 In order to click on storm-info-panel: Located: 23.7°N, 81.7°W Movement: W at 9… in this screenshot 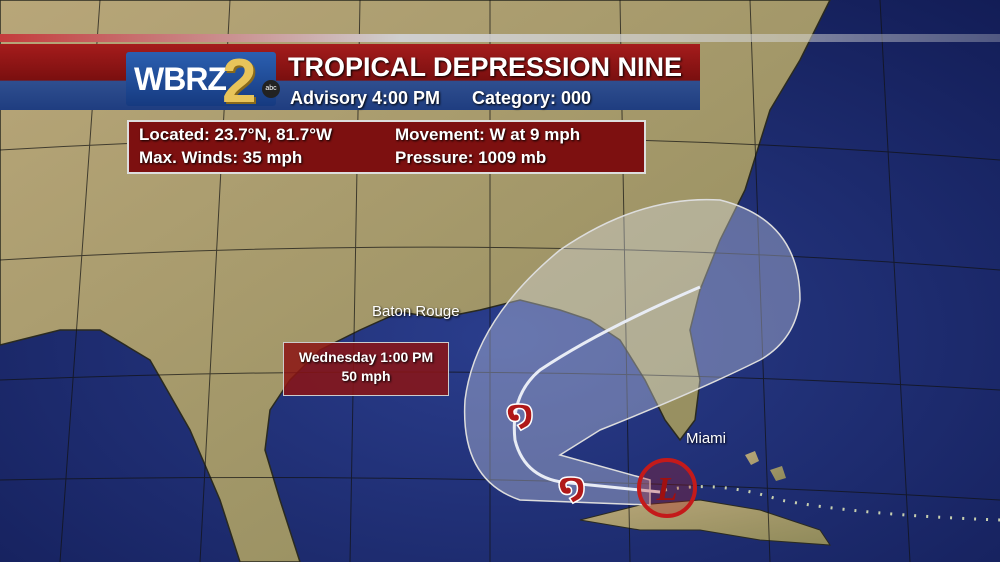, I will do `click(386, 147)`.